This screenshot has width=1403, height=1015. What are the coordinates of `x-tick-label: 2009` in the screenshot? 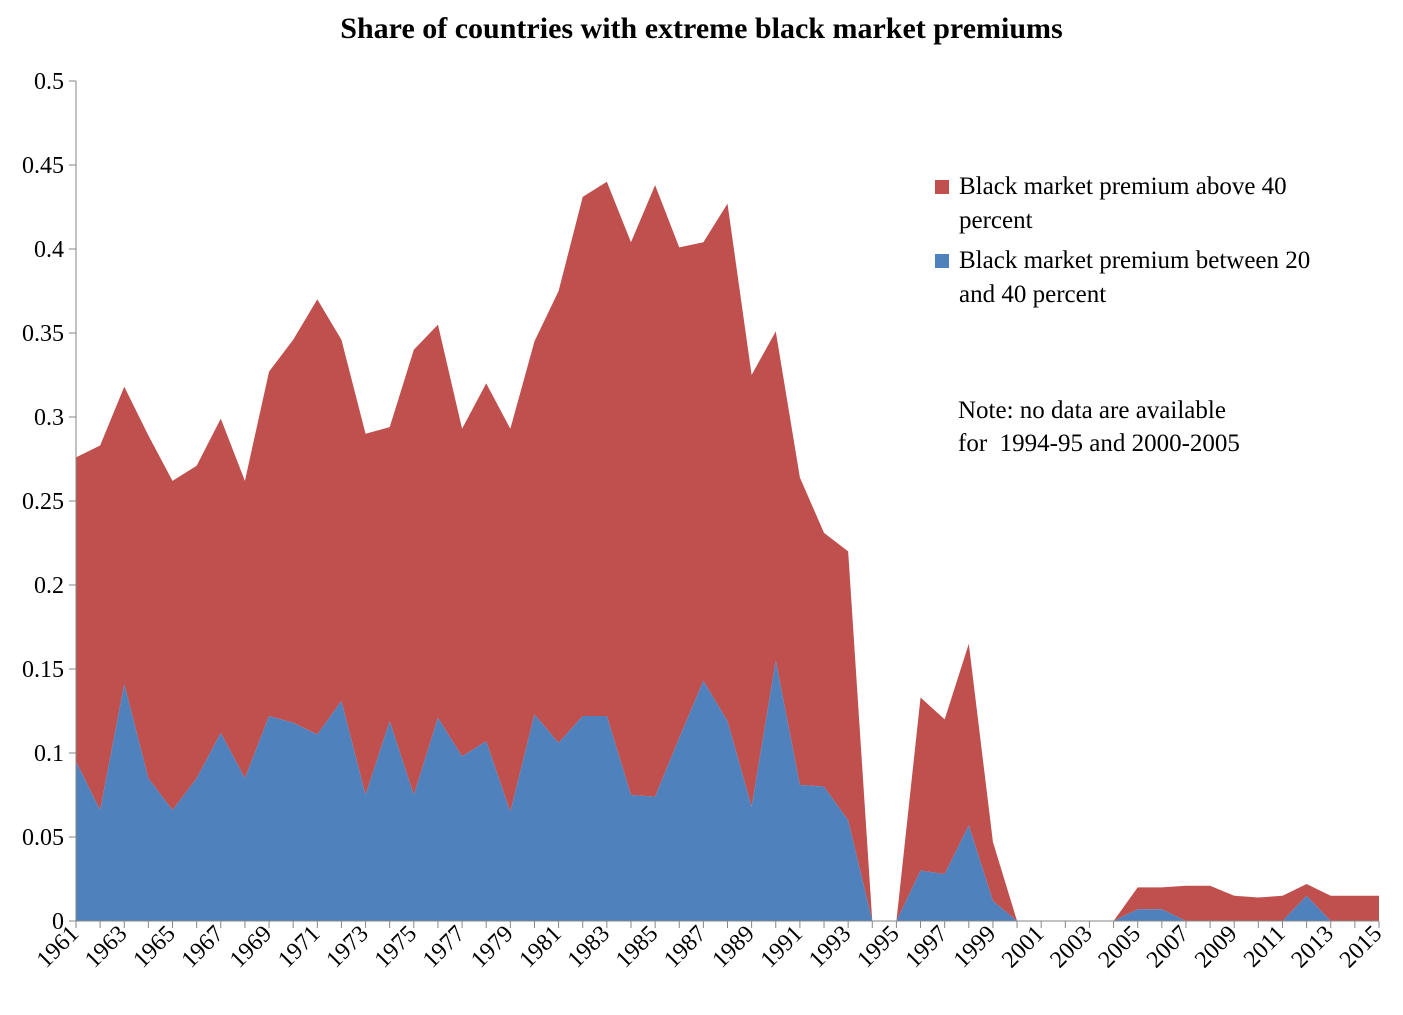 It's located at (1216, 947).